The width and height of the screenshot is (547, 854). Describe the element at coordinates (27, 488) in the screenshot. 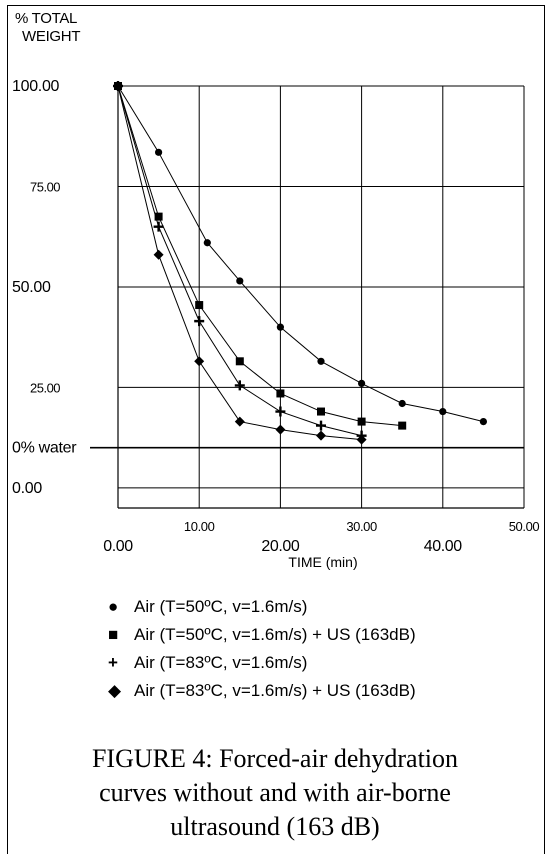

I see `y-tick-label: 0.00` at that location.